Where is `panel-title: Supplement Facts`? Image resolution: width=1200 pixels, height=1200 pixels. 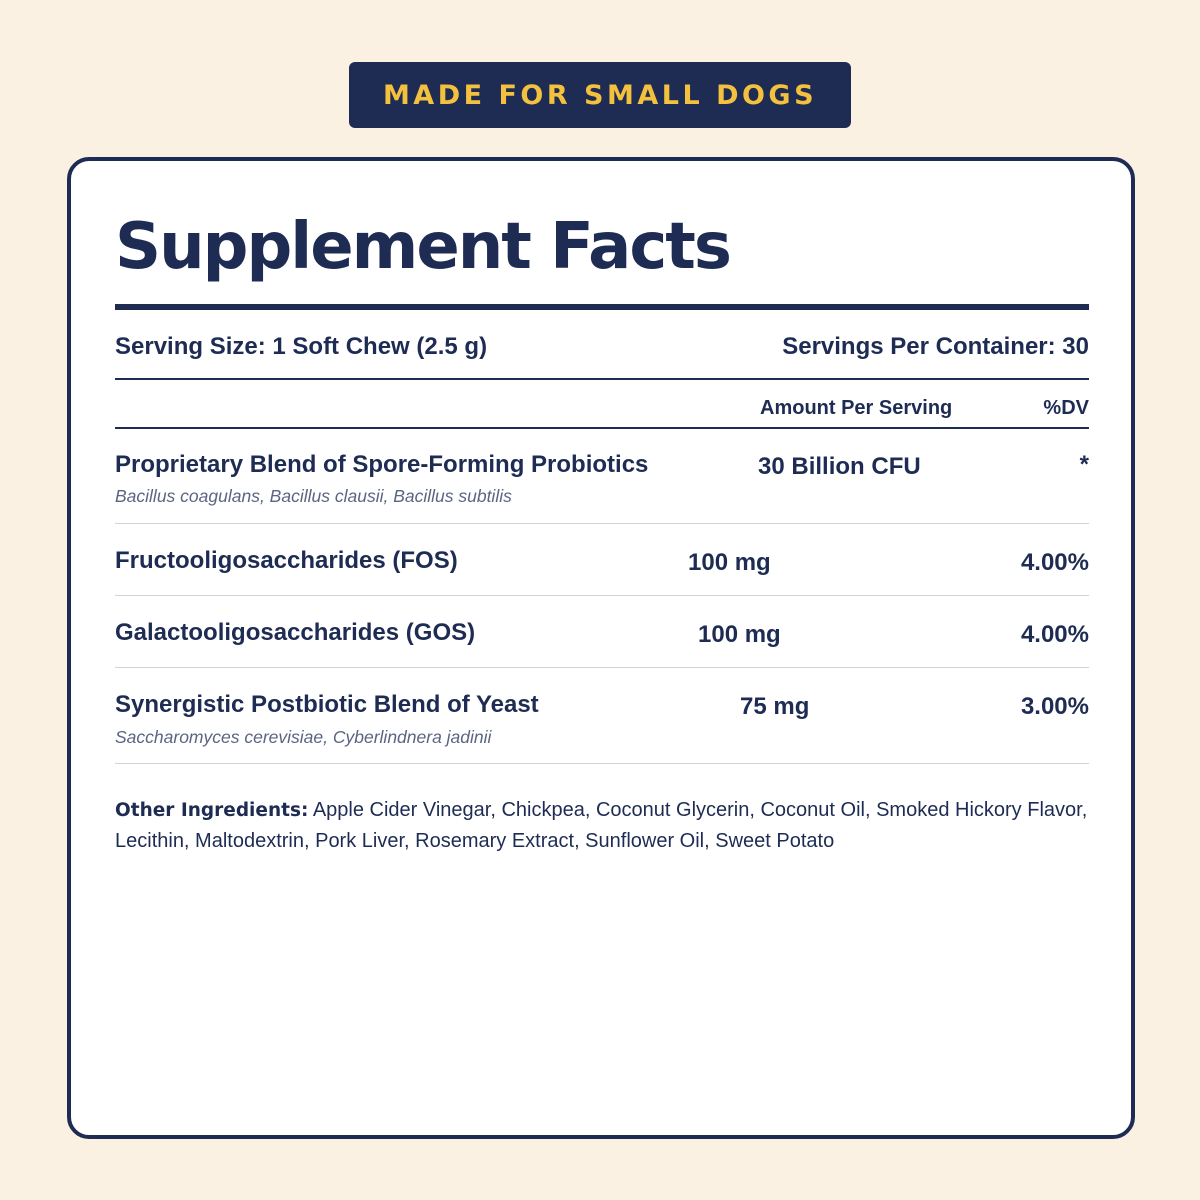 panel-title: Supplement Facts is located at coordinates (423, 247).